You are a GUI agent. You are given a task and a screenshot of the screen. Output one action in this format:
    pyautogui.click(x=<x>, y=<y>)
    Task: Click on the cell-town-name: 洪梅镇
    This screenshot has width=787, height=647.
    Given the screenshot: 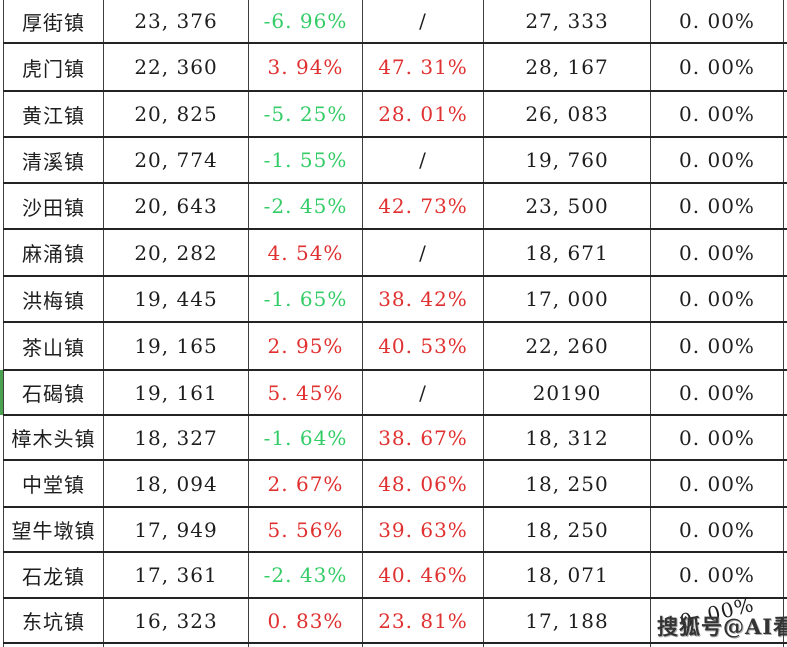 What is the action you would take?
    pyautogui.click(x=53, y=298)
    